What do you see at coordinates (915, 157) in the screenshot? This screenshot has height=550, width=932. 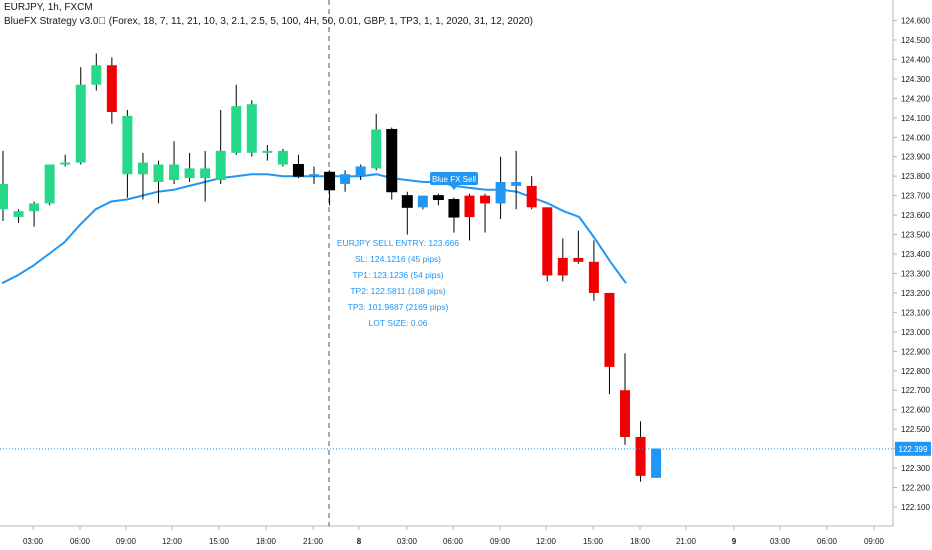 I see `y-tick-label: 123.900` at bounding box center [915, 157].